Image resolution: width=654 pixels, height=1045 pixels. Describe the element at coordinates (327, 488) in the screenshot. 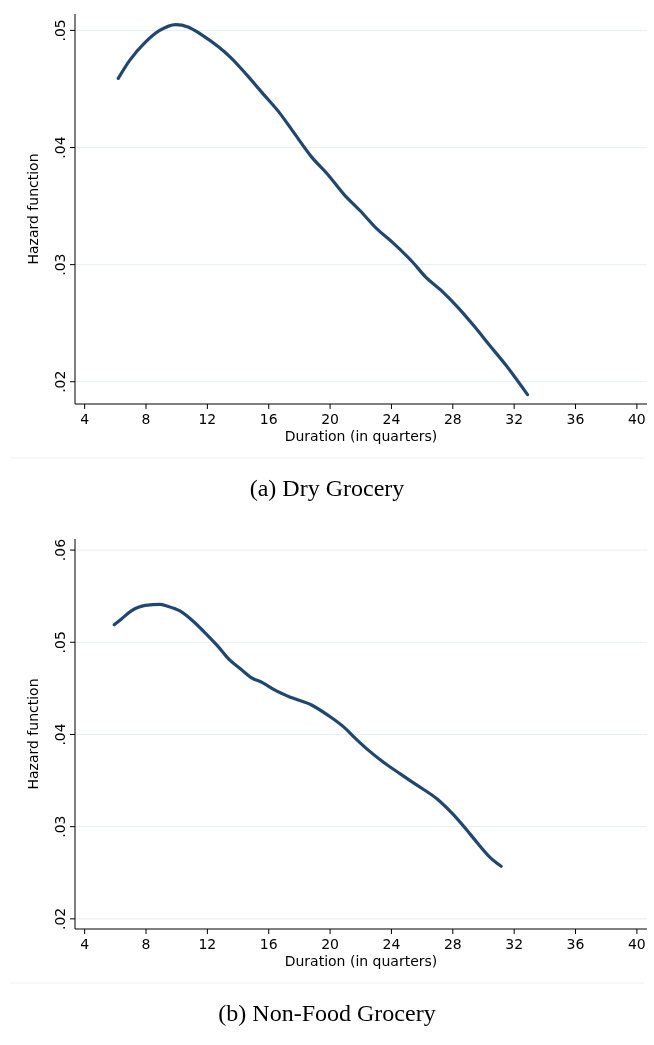

I see `text: (a) Dry Grocery` at that location.